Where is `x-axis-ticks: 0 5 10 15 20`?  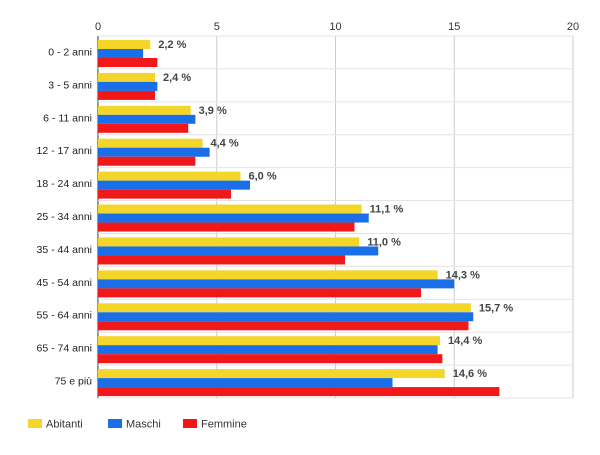 x-axis-ticks: 0 5 10 15 20 is located at coordinates (337, 27).